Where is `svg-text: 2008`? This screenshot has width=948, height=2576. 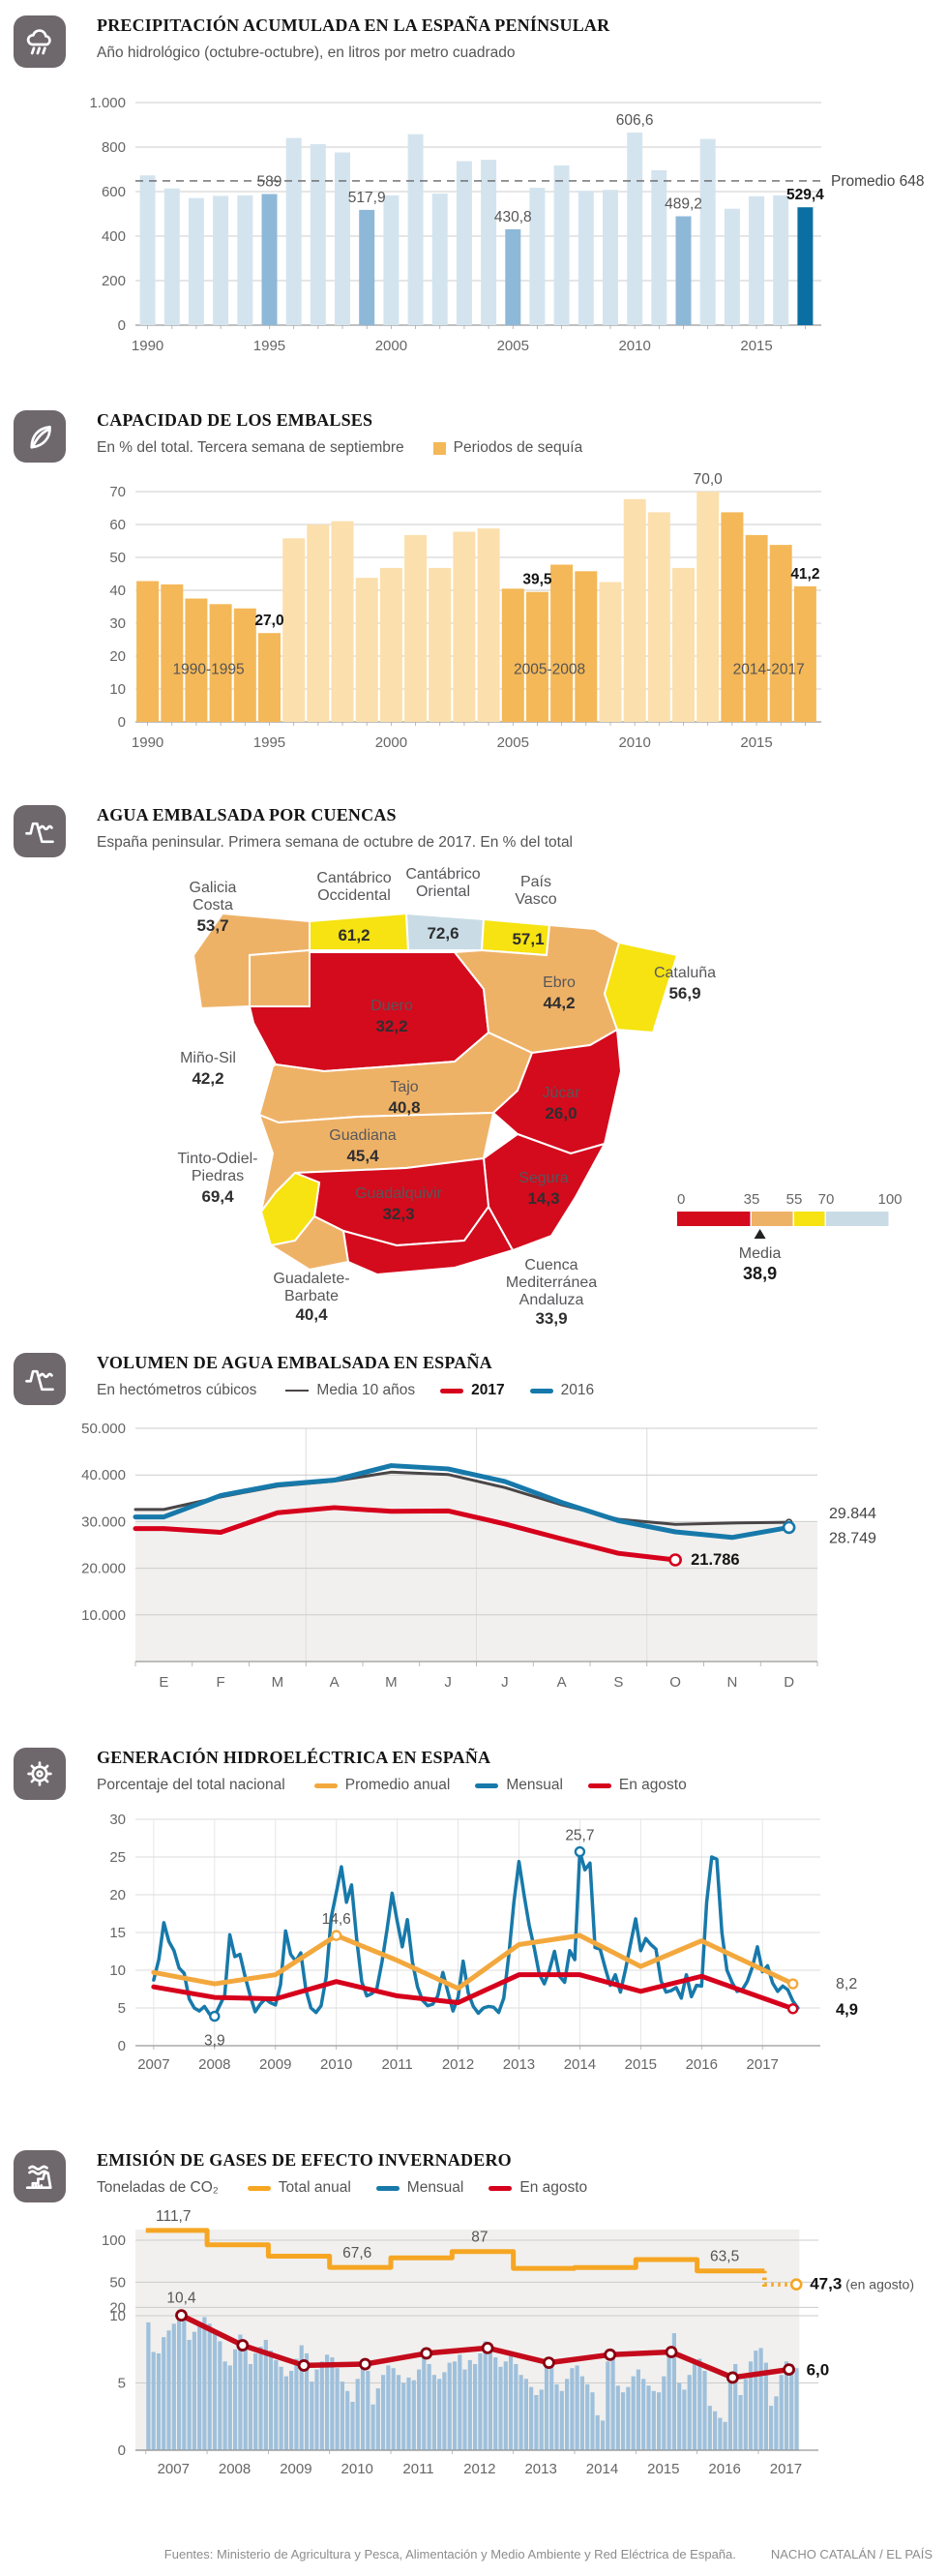
svg-text: 2008 is located at coordinates (235, 2469).